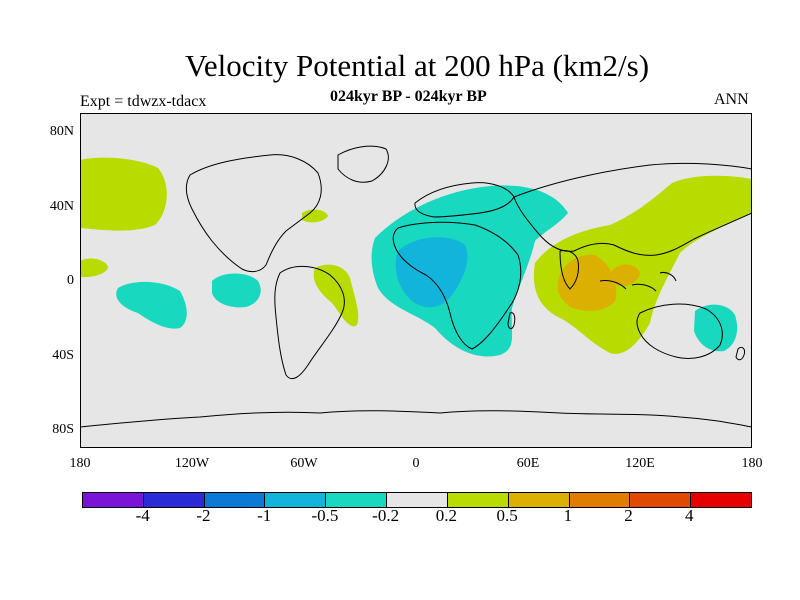  What do you see at coordinates (63, 429) in the screenshot?
I see `lat-label-80s: 80S` at bounding box center [63, 429].